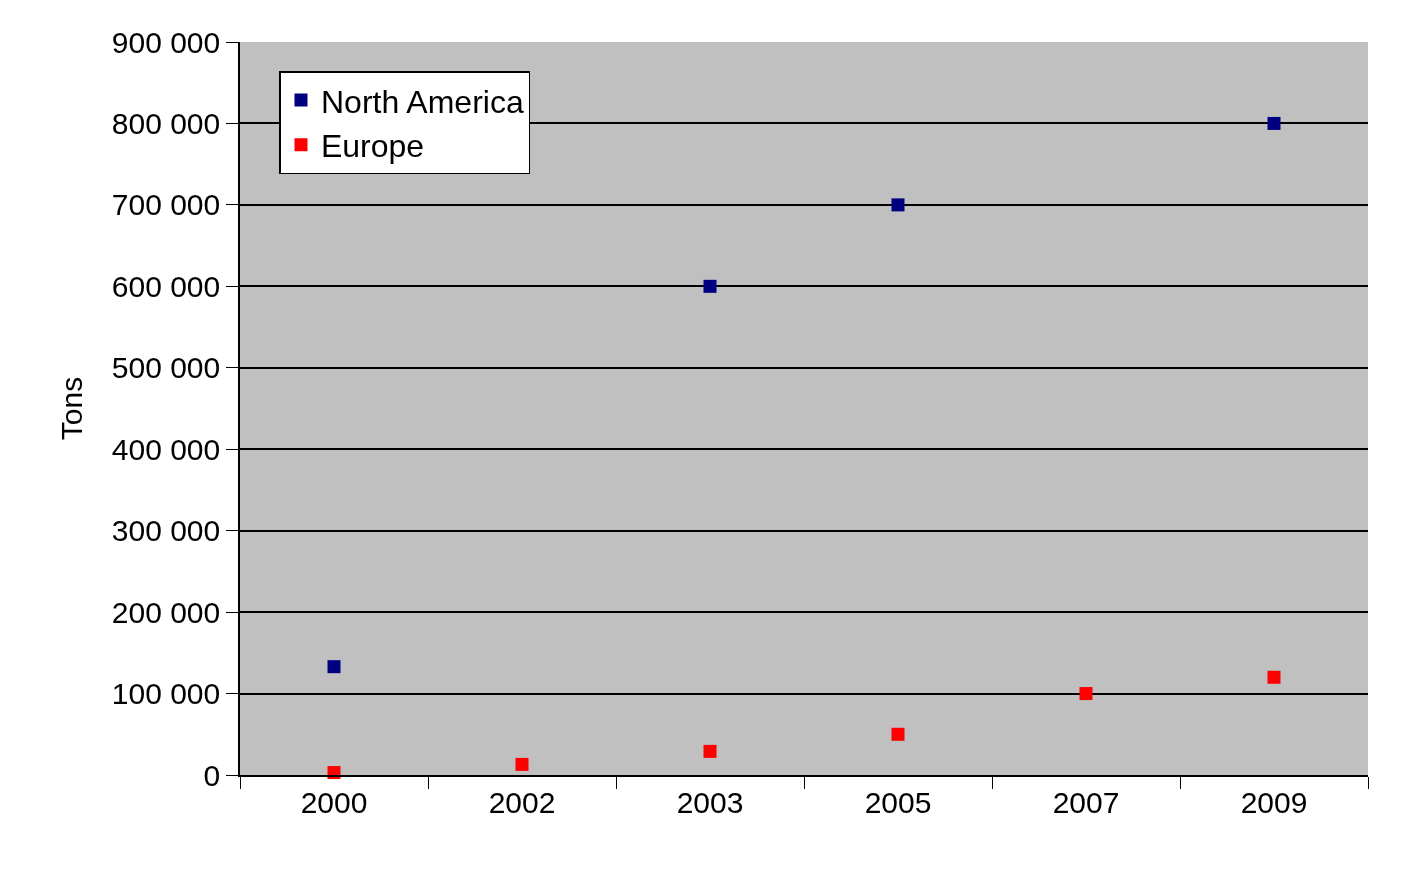  Describe the element at coordinates (522, 802) in the screenshot. I see `x-tick-label: 2002` at that location.